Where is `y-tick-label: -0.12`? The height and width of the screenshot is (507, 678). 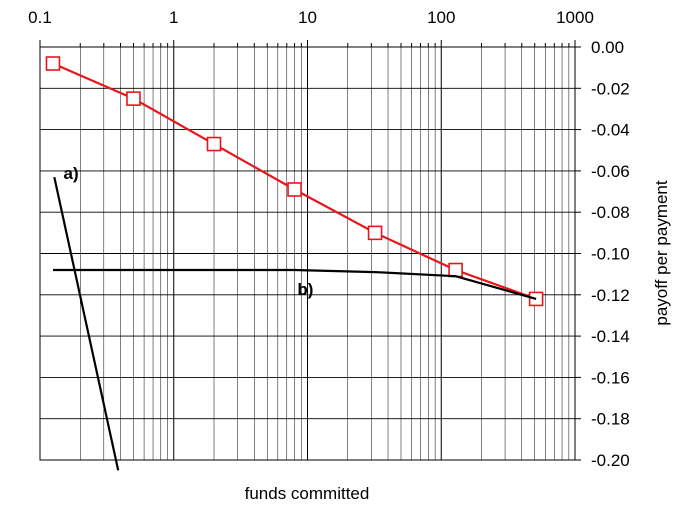
y-tick-label: -0.12 is located at coordinates (610, 295).